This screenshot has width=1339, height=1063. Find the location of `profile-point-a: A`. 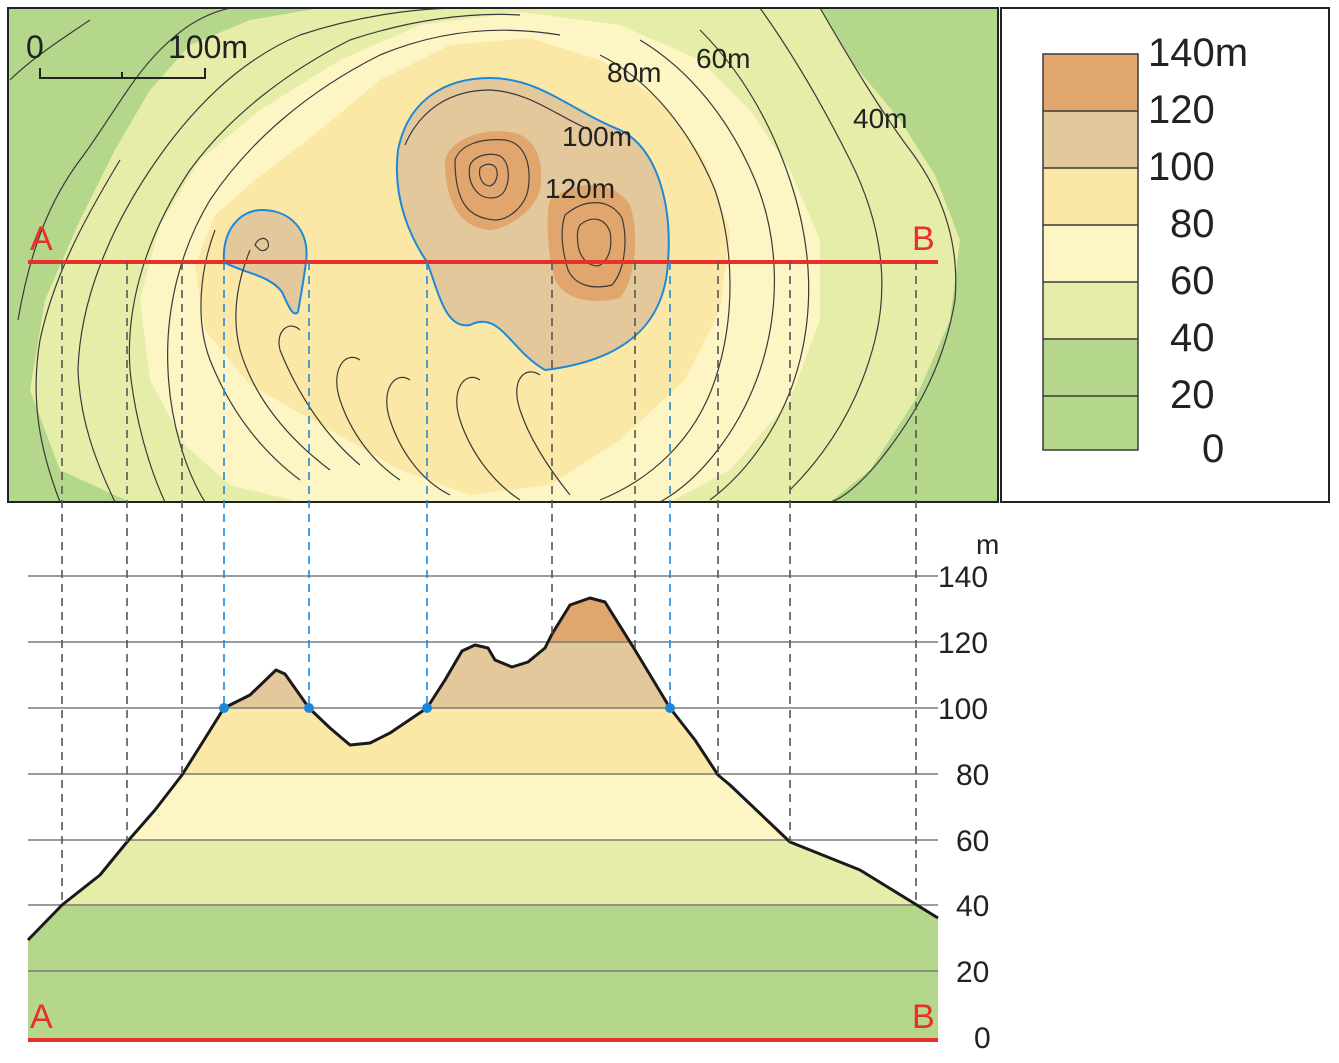

profile-point-a: A is located at coordinates (41, 1017).